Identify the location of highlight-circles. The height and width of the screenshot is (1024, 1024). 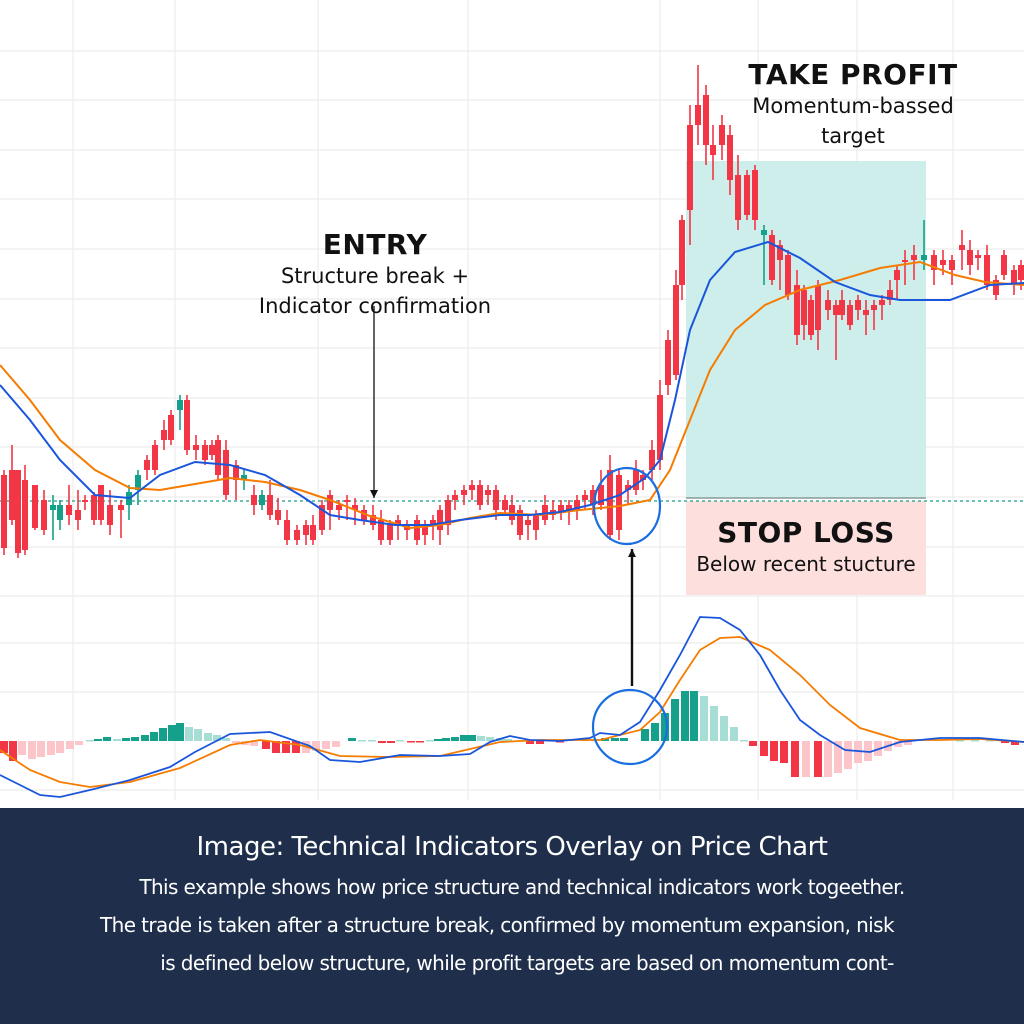
(630, 616).